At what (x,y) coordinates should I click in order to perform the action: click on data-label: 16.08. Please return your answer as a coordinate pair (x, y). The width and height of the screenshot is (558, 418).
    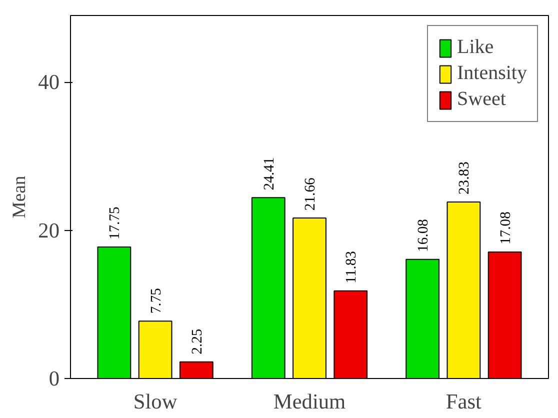
    Looking at the image, I should click on (424, 235).